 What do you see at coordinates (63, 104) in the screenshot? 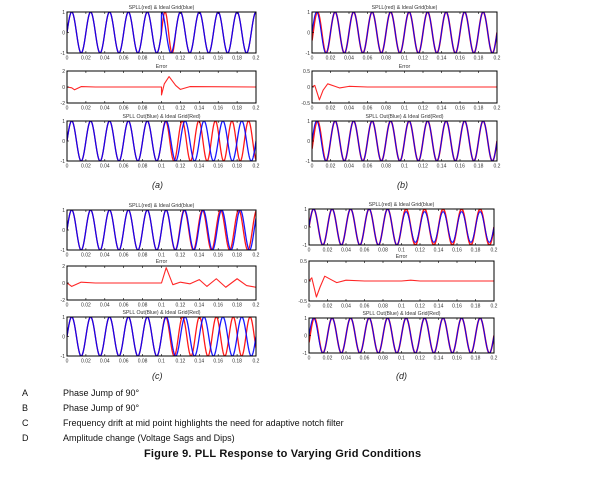
I see `y-tick-label: -2` at bounding box center [63, 104].